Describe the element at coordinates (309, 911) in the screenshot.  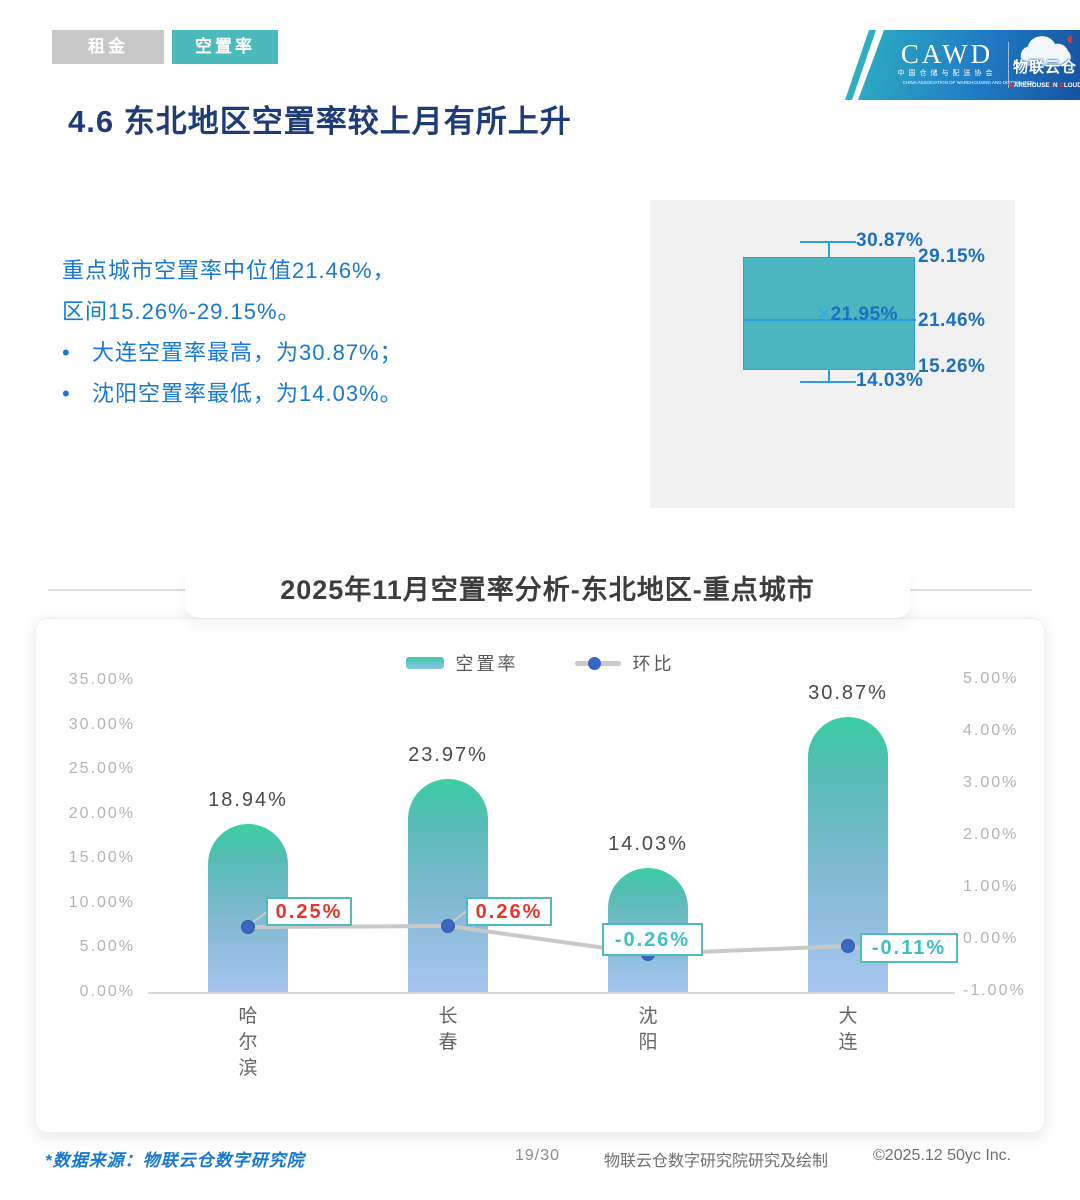
I see `mom-label-haerbin: 0.25%` at that location.